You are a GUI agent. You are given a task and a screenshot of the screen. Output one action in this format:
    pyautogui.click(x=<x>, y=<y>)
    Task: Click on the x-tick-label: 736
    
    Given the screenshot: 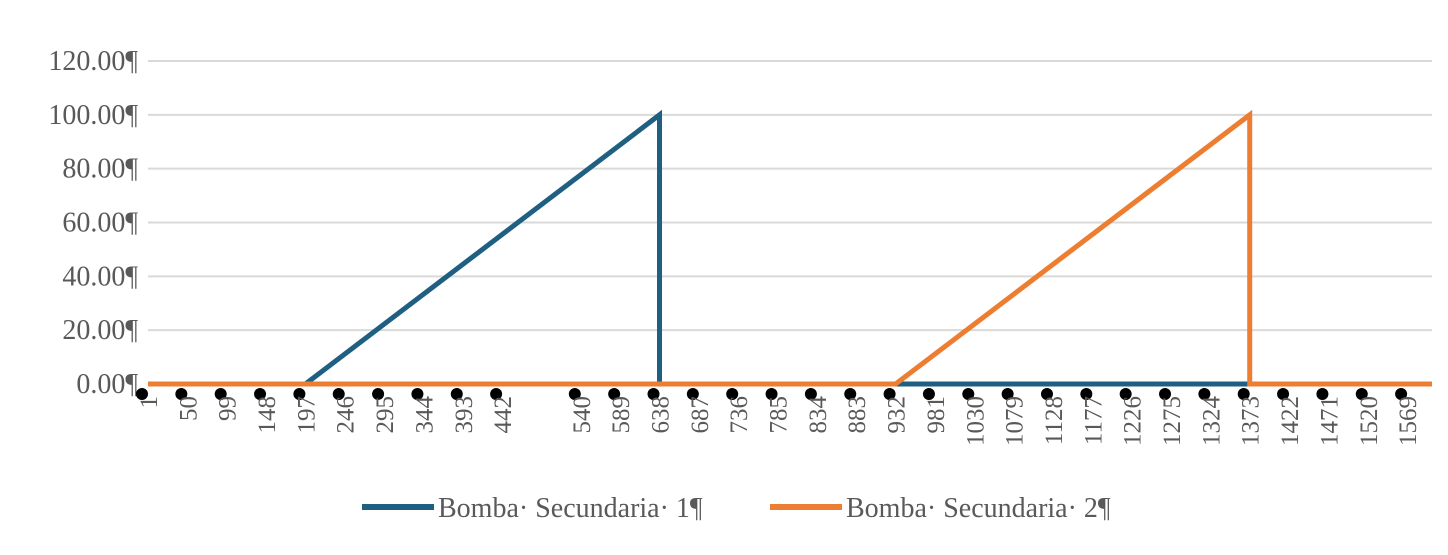 What is the action you would take?
    pyautogui.click(x=739, y=415)
    